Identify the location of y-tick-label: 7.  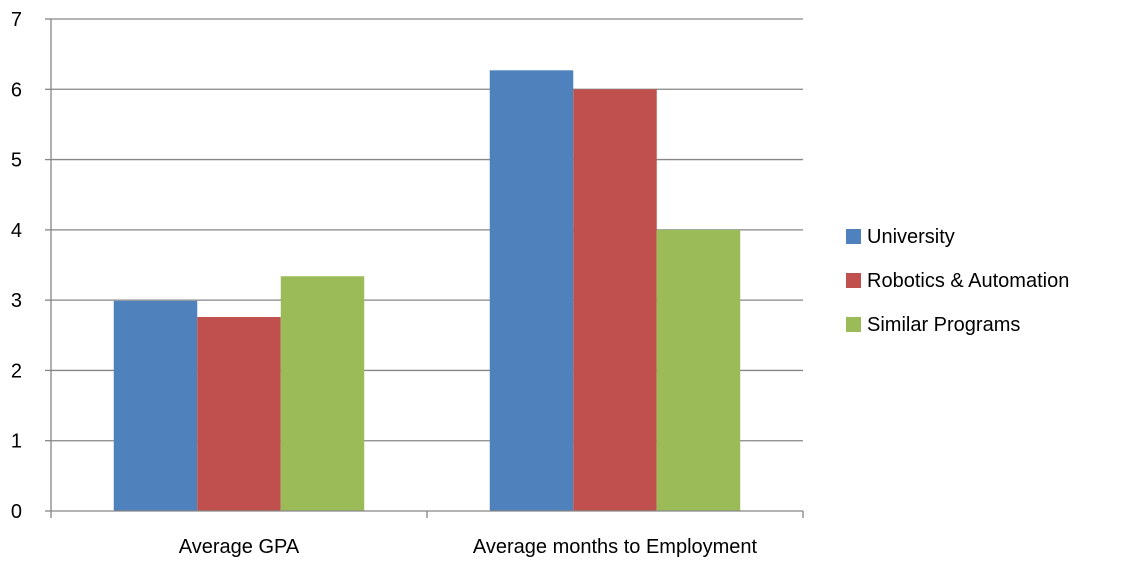
(16, 20).